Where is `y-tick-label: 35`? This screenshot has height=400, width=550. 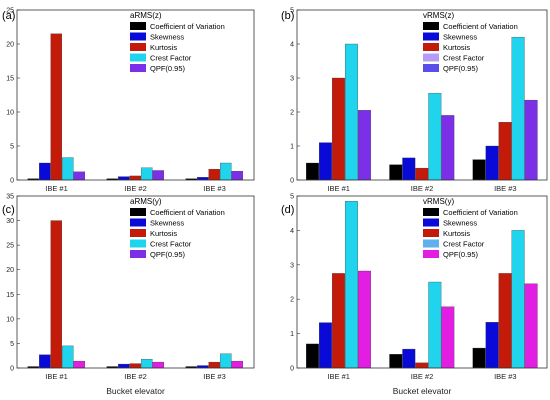
y-tick-label: 35 is located at coordinates (10, 197).